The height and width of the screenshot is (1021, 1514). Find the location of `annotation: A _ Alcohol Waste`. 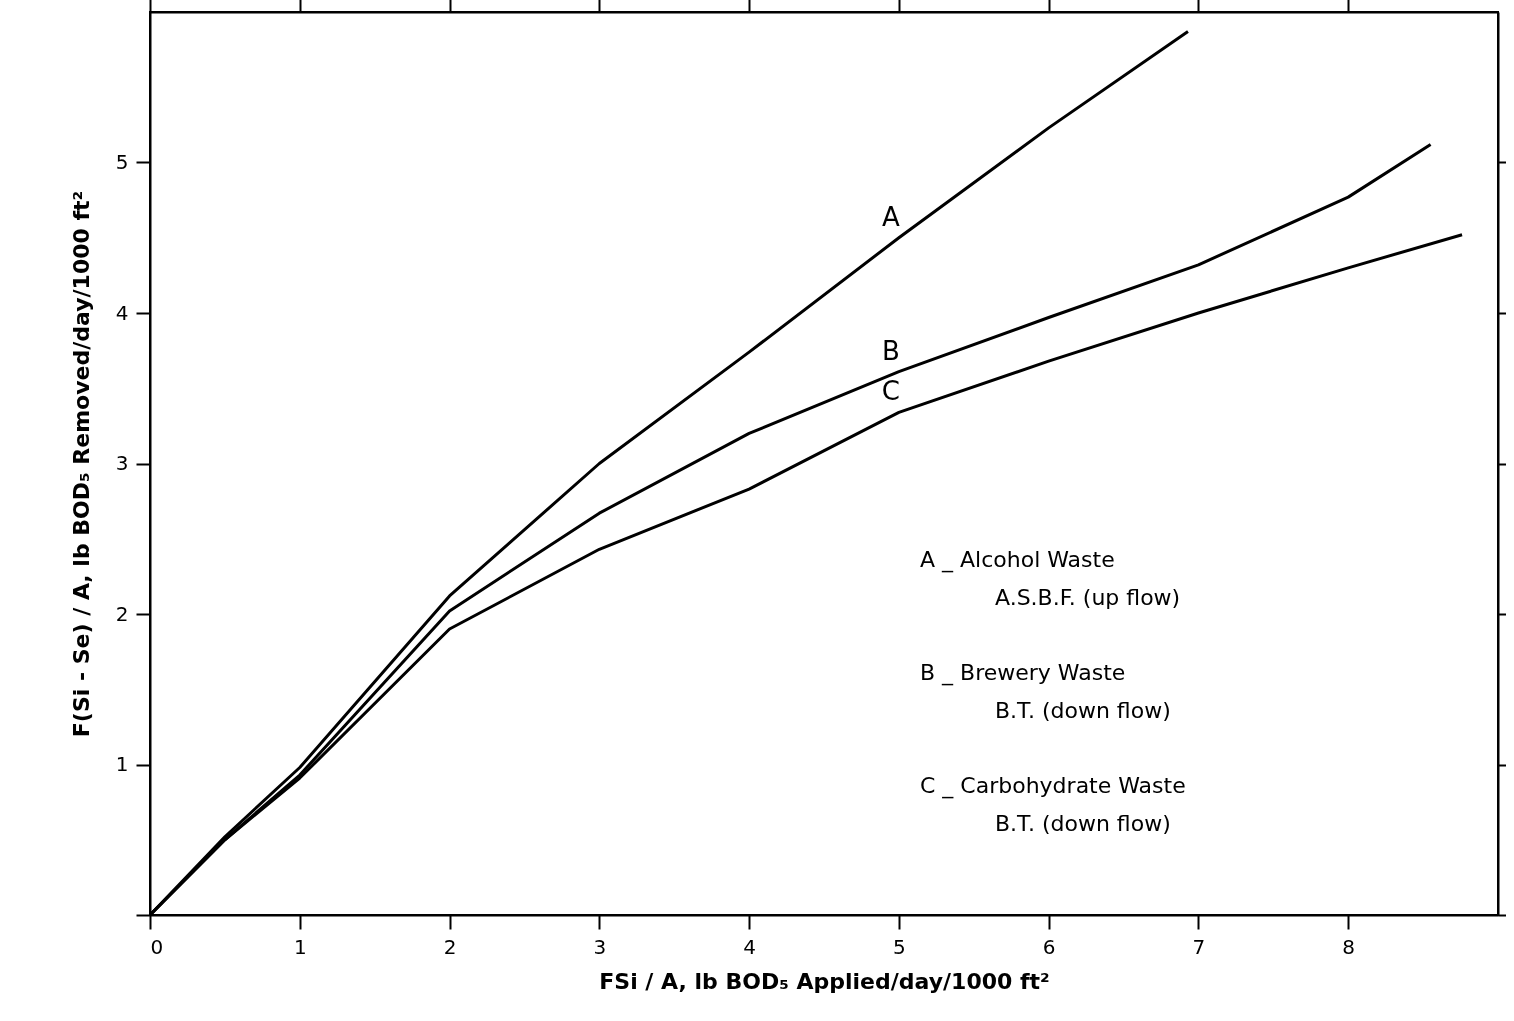

annotation: A _ Alcohol Waste is located at coordinates (1017, 560).